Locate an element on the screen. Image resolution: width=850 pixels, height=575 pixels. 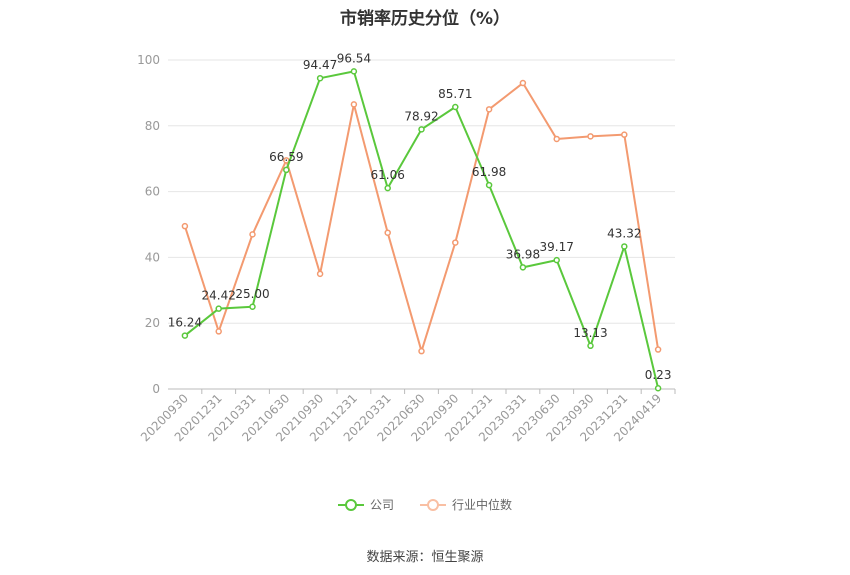
legend-item-industry-median: 行业中位数 is located at coordinates (466, 504).